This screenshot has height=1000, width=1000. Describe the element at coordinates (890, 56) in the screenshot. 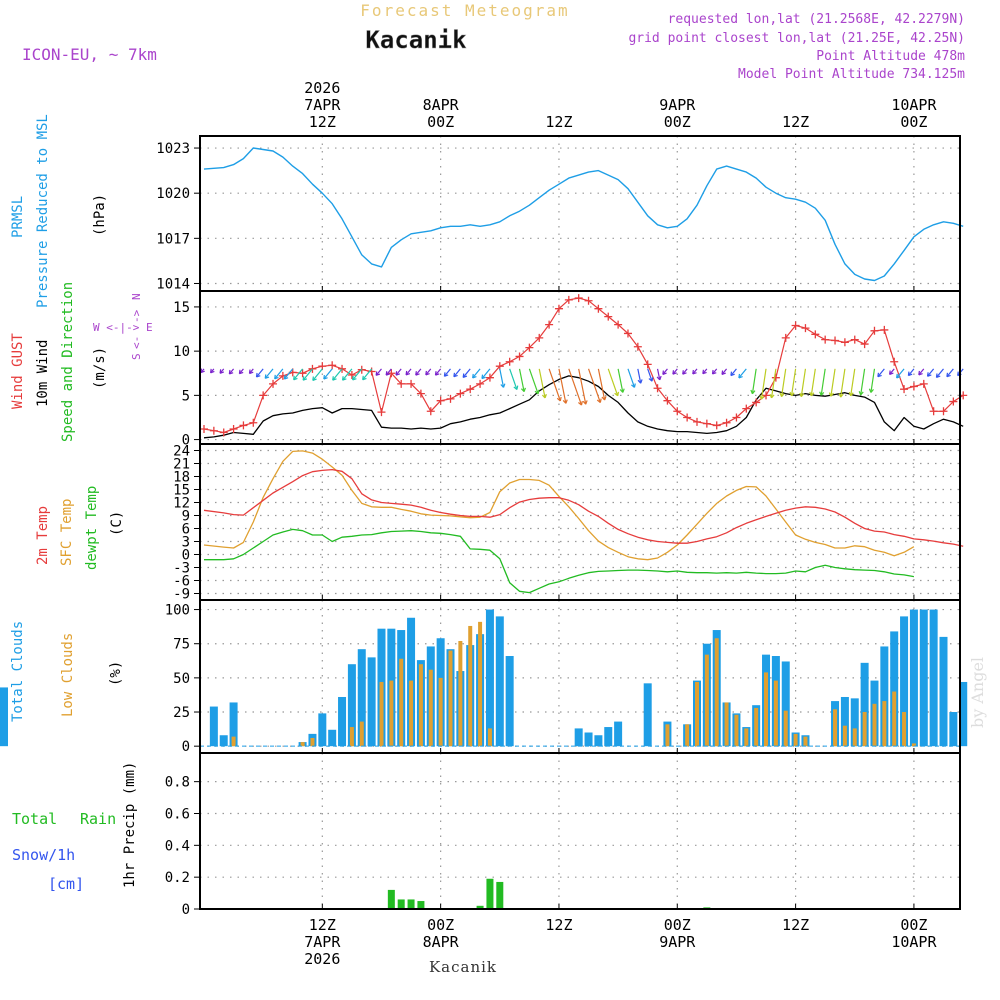

I see `point-altitude: Point Altitude 478m` at that location.